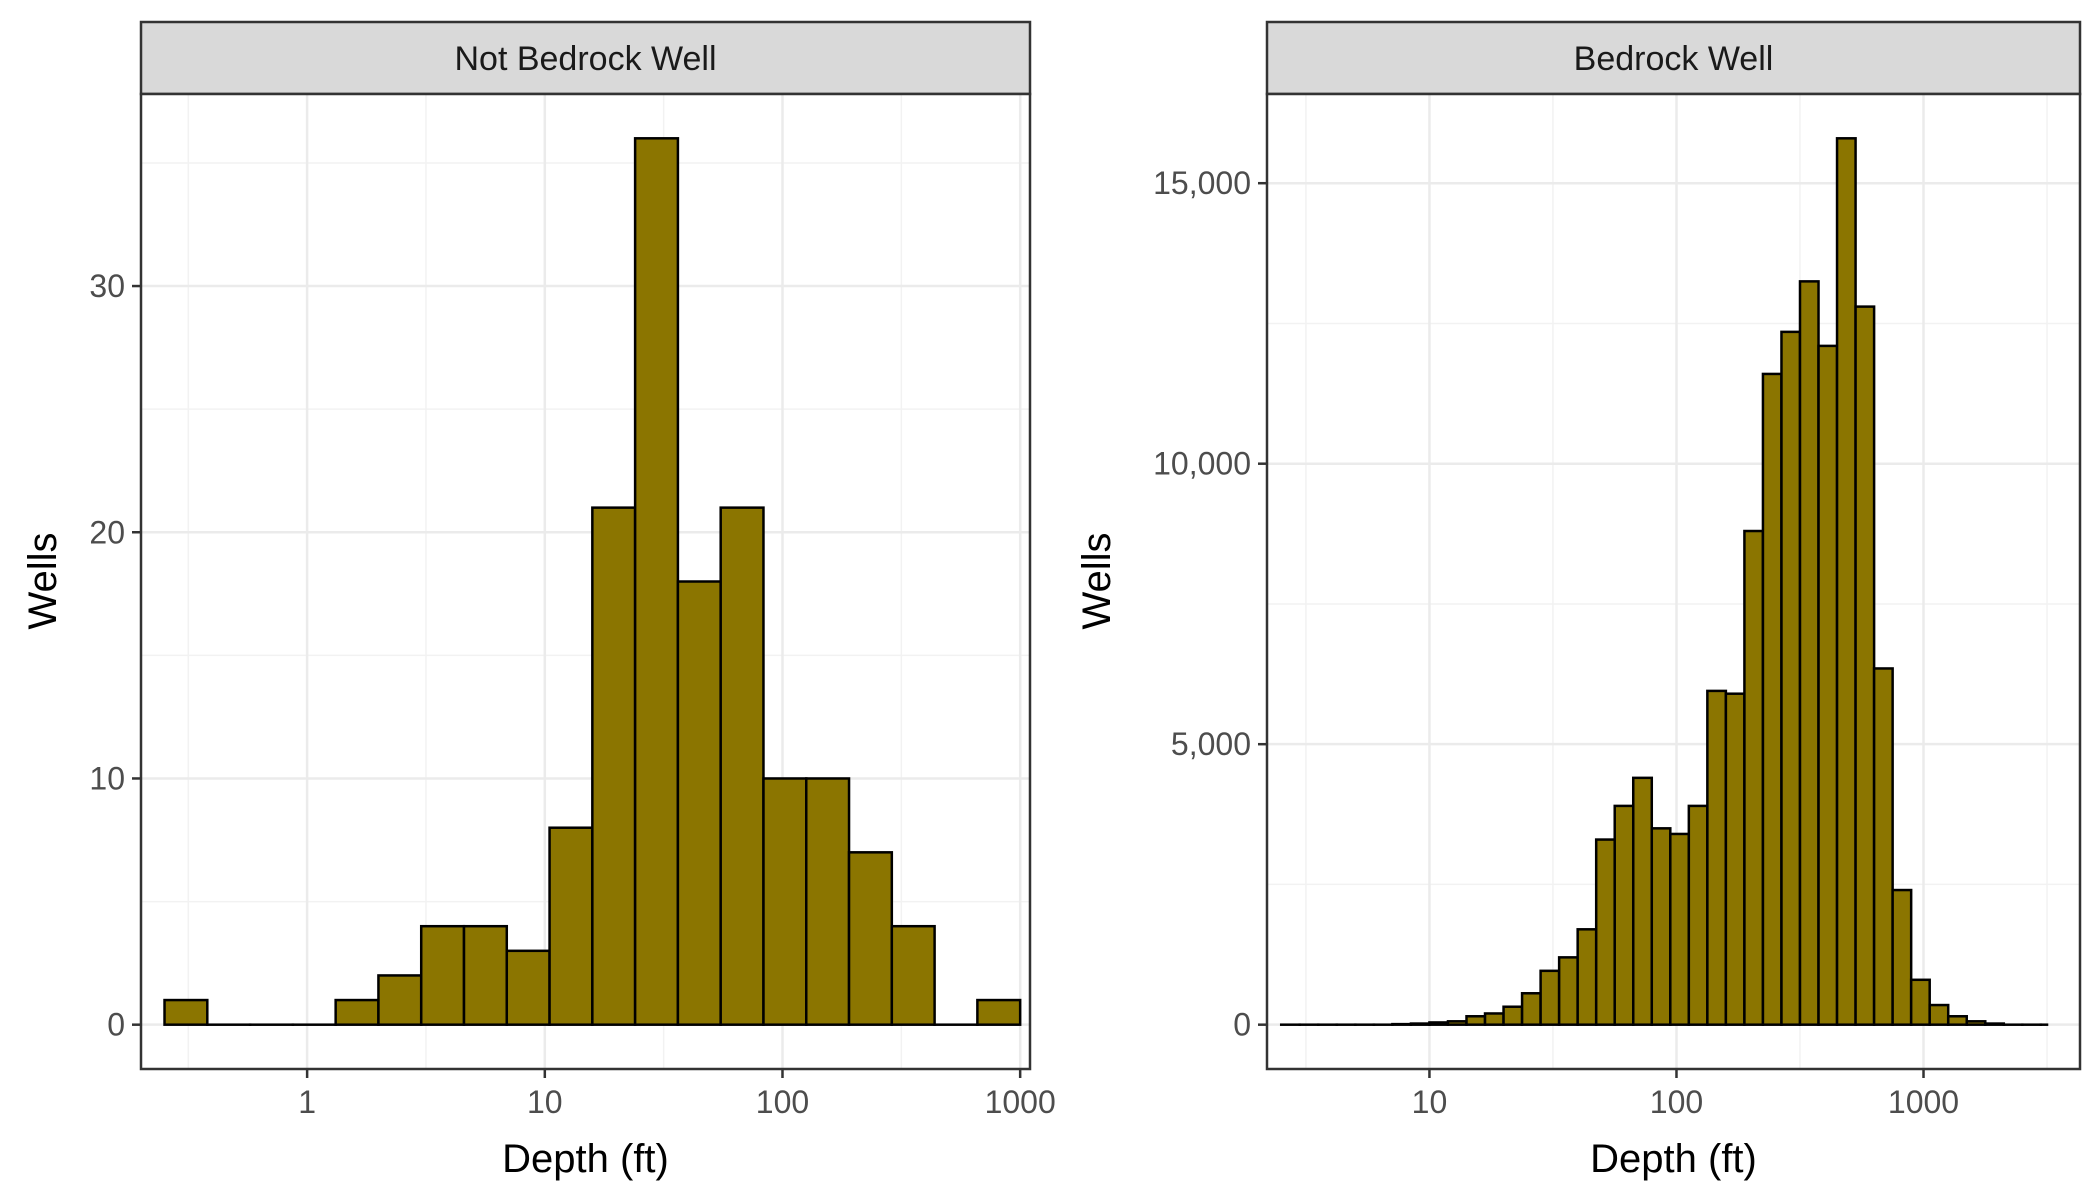  I want to click on y-axis-title-not-bedrock: Wells, so click(43, 580).